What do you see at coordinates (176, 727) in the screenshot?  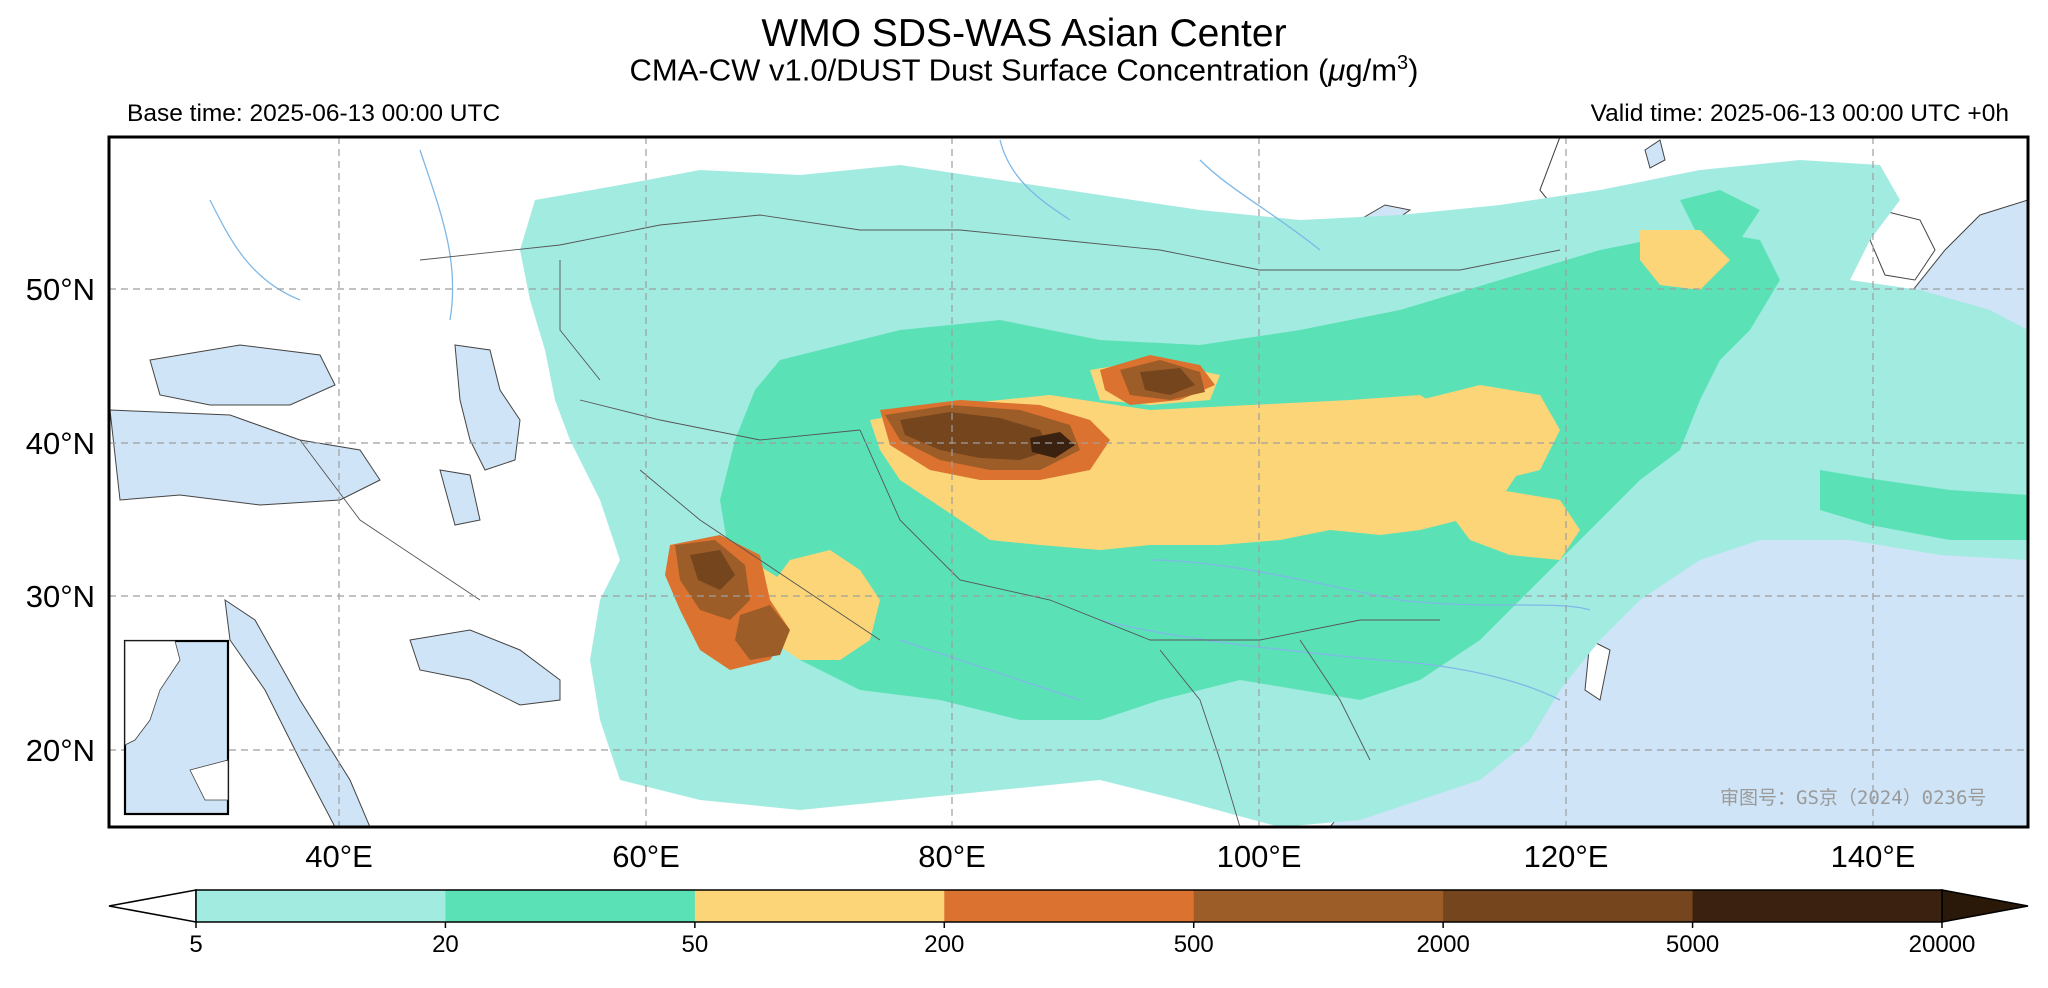 I see `south-china-sea-inset` at bounding box center [176, 727].